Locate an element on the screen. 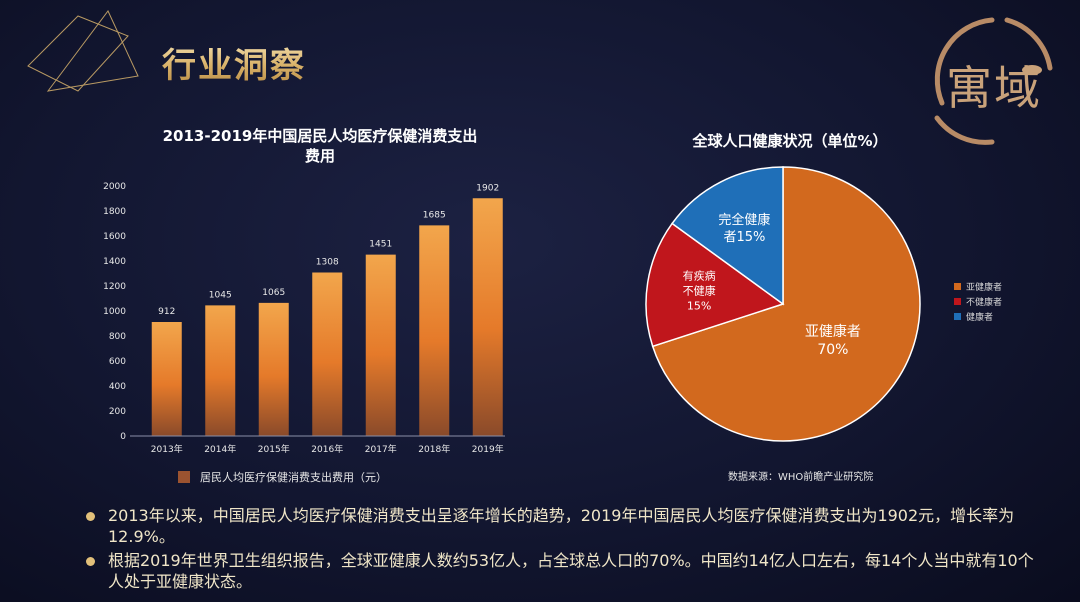  pie-slice-label: 者15% is located at coordinates (744, 237).